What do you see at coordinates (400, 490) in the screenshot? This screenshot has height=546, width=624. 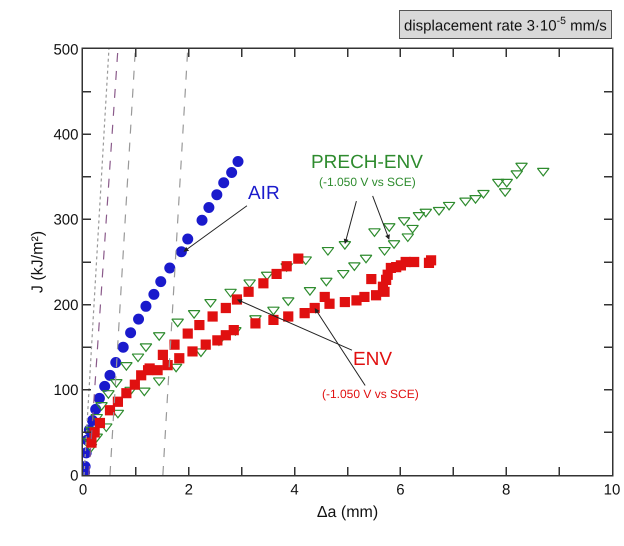 I see `x-tick-label: 6` at bounding box center [400, 490].